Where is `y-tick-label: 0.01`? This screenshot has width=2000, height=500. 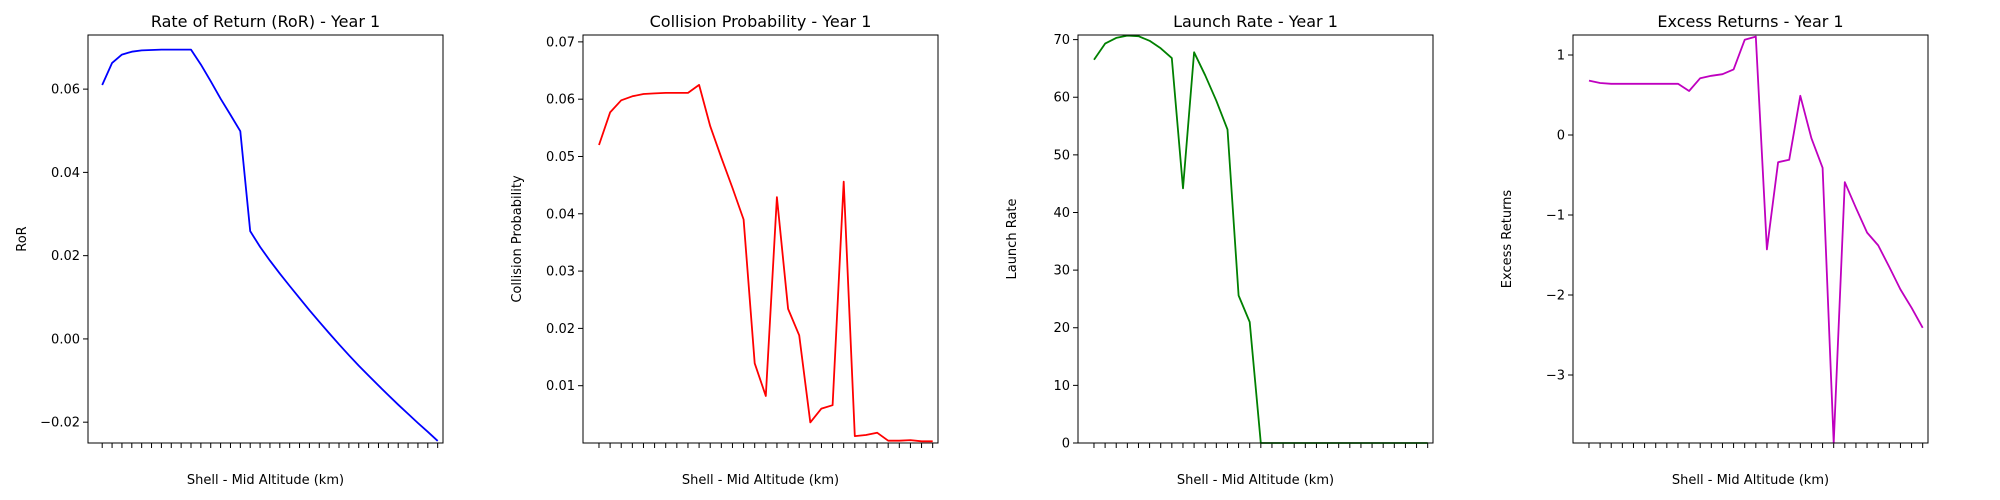
y-tick-label: 0.01 is located at coordinates (560, 386).